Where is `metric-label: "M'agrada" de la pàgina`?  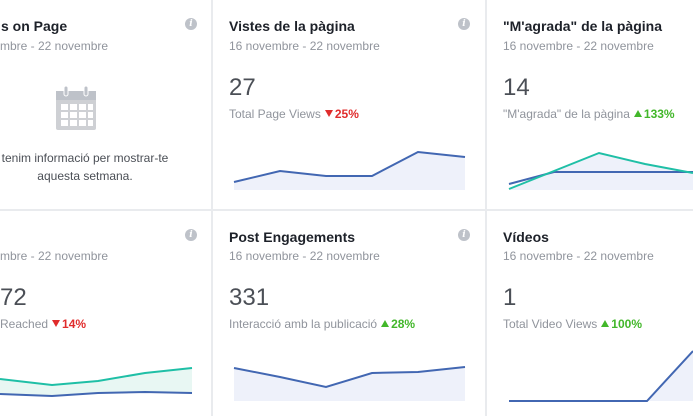
metric-label: "M'agrada" de la pàgina is located at coordinates (566, 114).